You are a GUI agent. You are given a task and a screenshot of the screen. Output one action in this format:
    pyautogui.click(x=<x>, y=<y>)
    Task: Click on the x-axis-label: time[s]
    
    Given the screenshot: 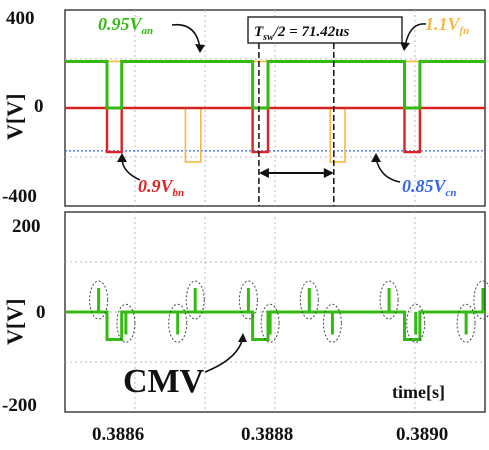 What is the action you would take?
    pyautogui.click(x=418, y=392)
    